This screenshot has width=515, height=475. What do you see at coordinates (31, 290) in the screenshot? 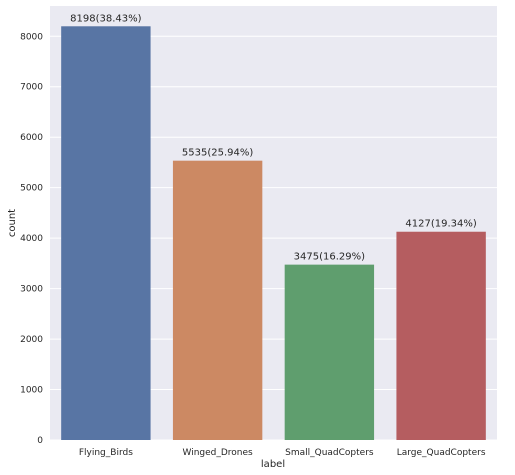
I see `y-tick-label: 3000` at bounding box center [31, 290].